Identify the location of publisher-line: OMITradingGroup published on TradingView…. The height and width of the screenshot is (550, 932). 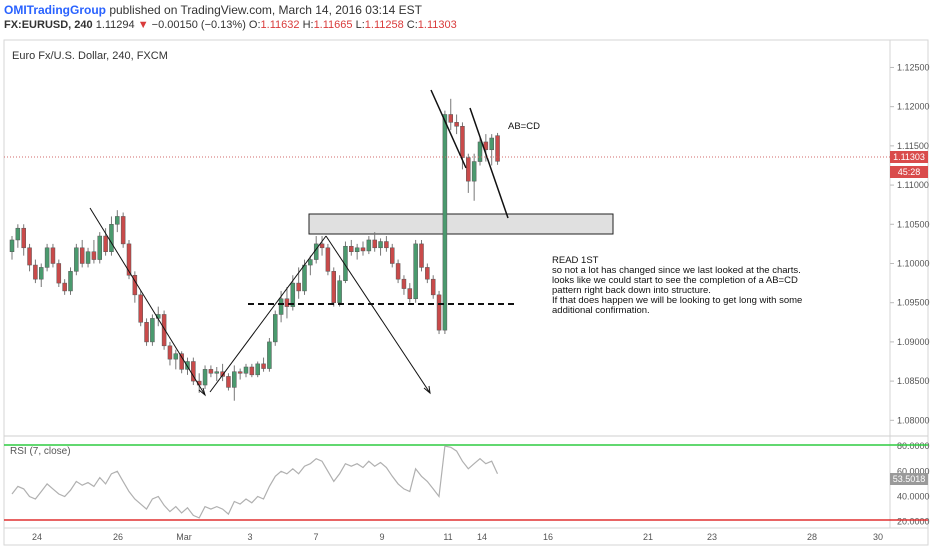
(213, 10).